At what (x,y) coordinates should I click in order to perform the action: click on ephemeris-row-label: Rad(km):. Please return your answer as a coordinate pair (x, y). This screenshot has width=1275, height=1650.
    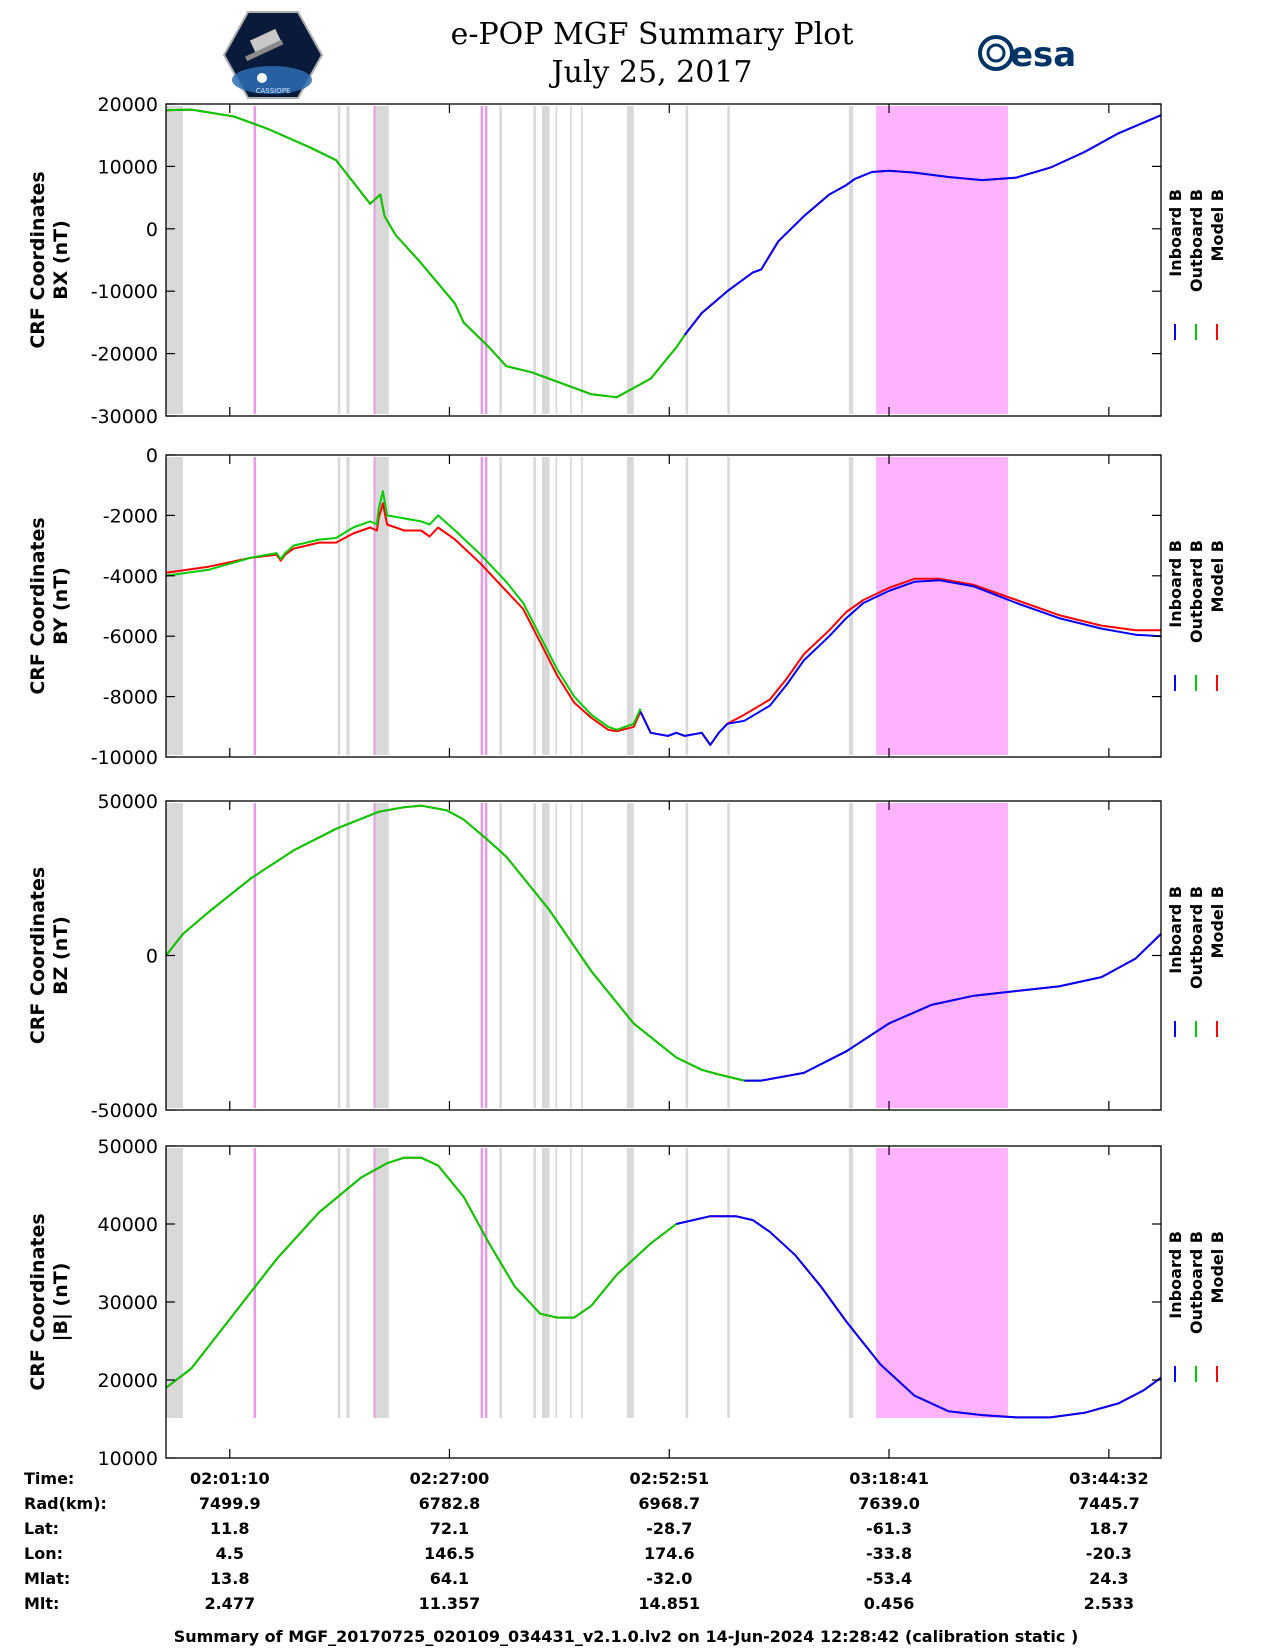
    Looking at the image, I should click on (65, 1503).